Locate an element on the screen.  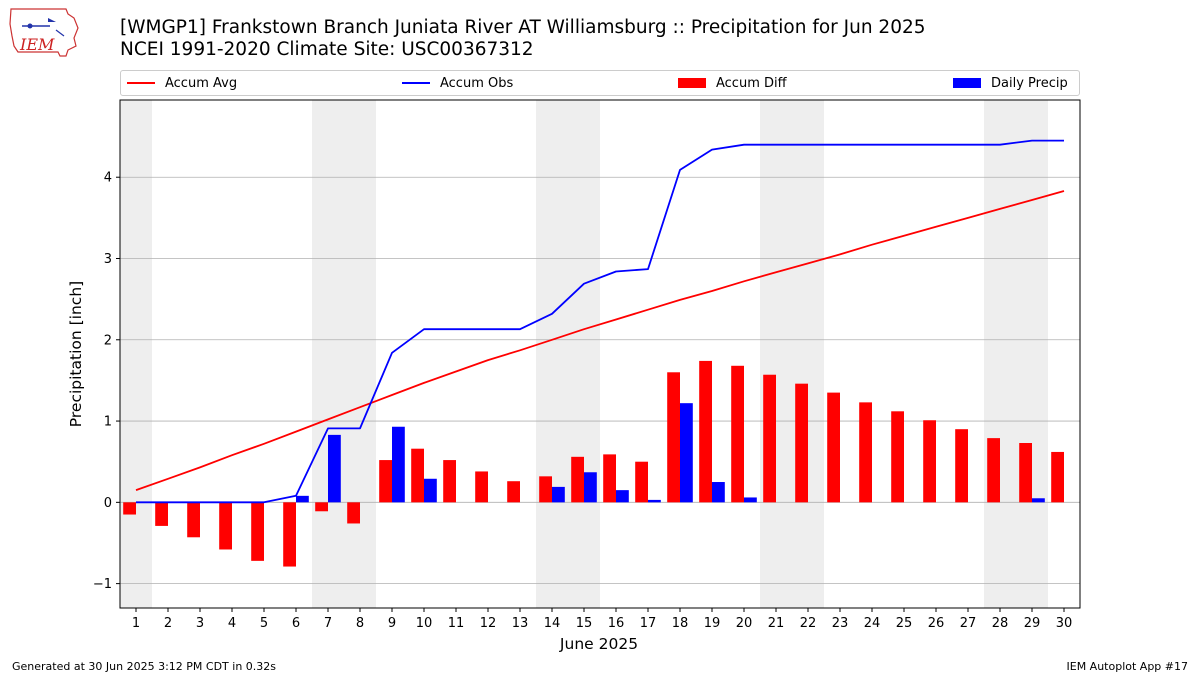
x-tick-label: 28 is located at coordinates (1000, 623).